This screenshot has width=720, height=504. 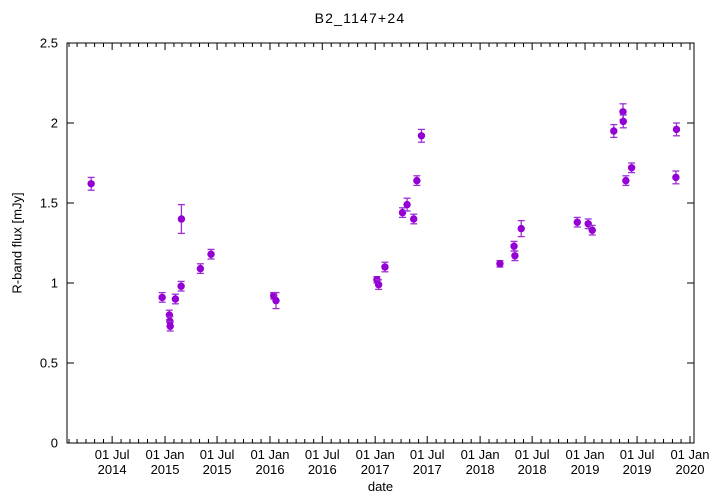 What do you see at coordinates (54, 123) in the screenshot?
I see `y-tick-label: 2` at bounding box center [54, 123].